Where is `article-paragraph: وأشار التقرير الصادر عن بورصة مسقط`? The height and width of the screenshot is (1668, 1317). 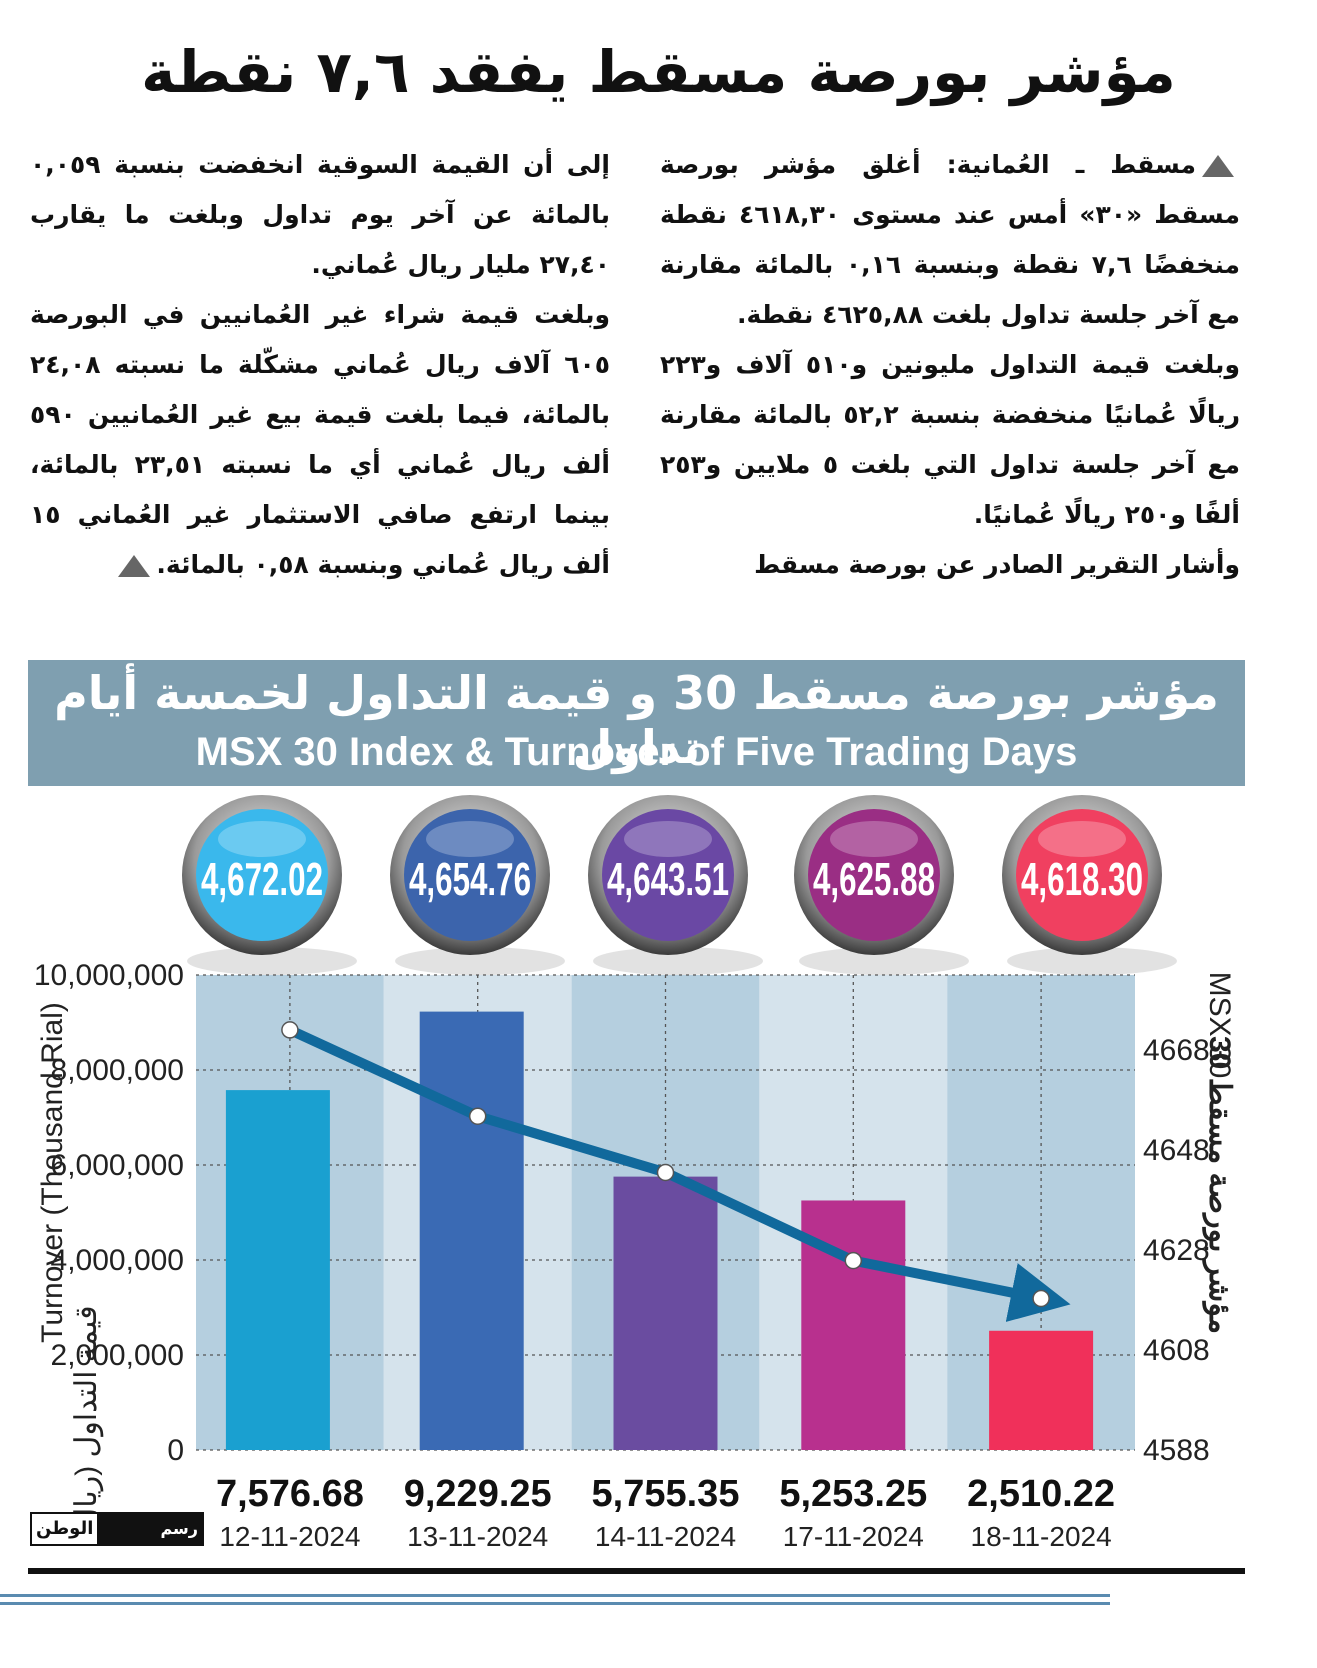
article-paragraph: وأشار التقرير الصادر عن بورصة مسقط is located at coordinates (997, 564).